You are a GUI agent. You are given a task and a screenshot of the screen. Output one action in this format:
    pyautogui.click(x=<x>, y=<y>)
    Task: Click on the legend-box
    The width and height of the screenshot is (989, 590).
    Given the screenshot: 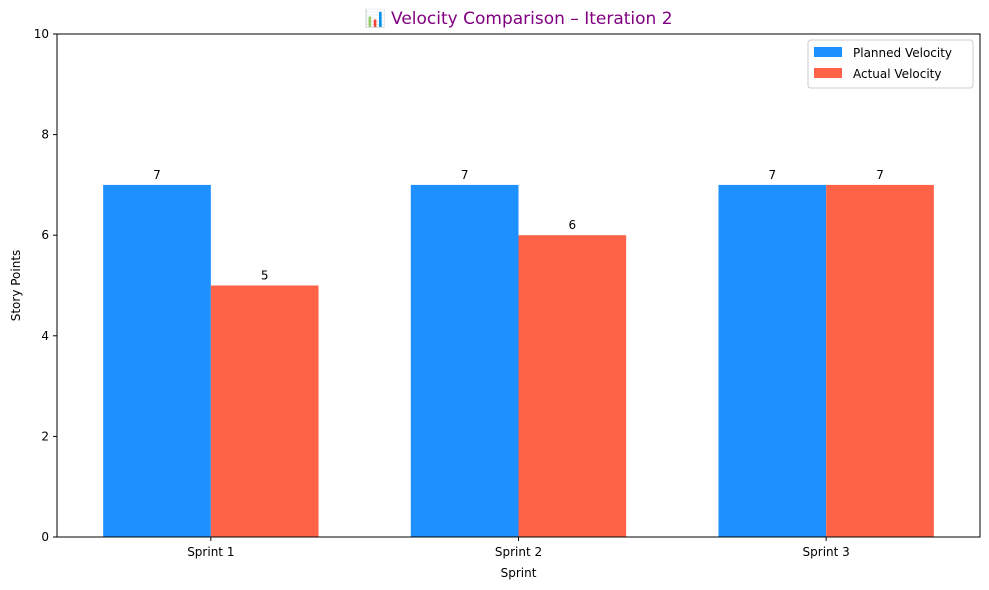 What is the action you would take?
    pyautogui.click(x=890, y=64)
    